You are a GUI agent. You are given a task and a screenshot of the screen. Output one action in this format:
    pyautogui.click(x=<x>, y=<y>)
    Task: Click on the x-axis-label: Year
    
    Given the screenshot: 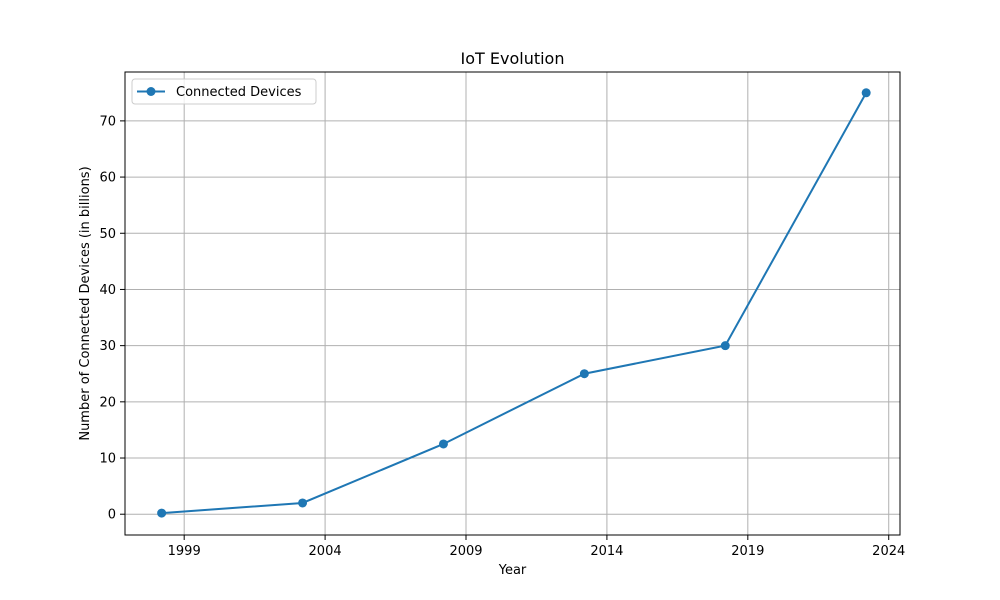 What is the action you would take?
    pyautogui.click(x=512, y=570)
    